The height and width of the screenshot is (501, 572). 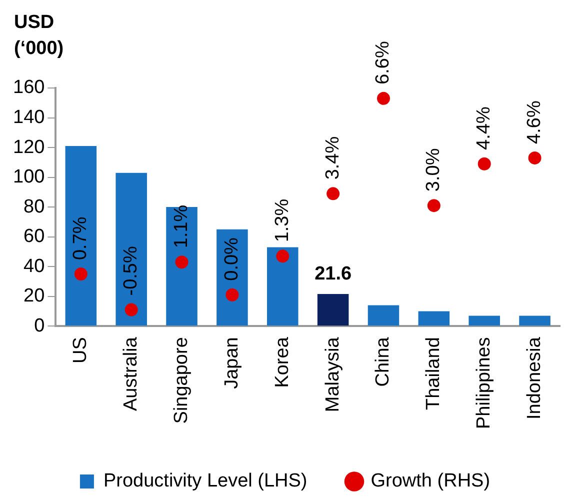 I want to click on y-tick-label: 100, so click(x=29, y=177).